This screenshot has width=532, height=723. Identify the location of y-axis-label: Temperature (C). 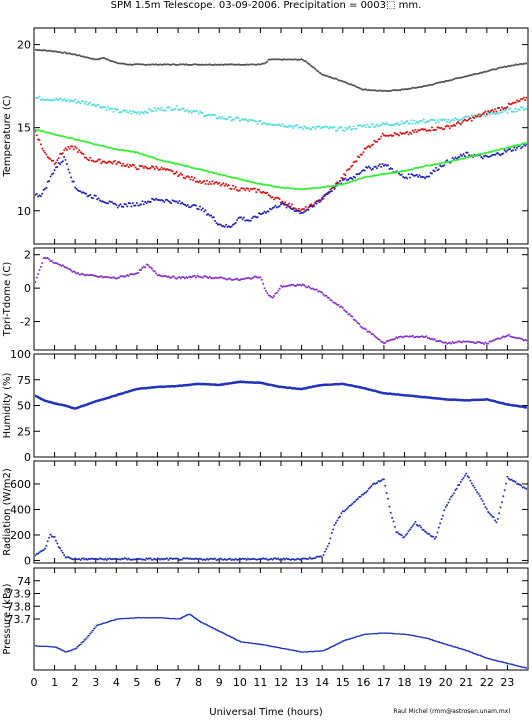
(7, 136).